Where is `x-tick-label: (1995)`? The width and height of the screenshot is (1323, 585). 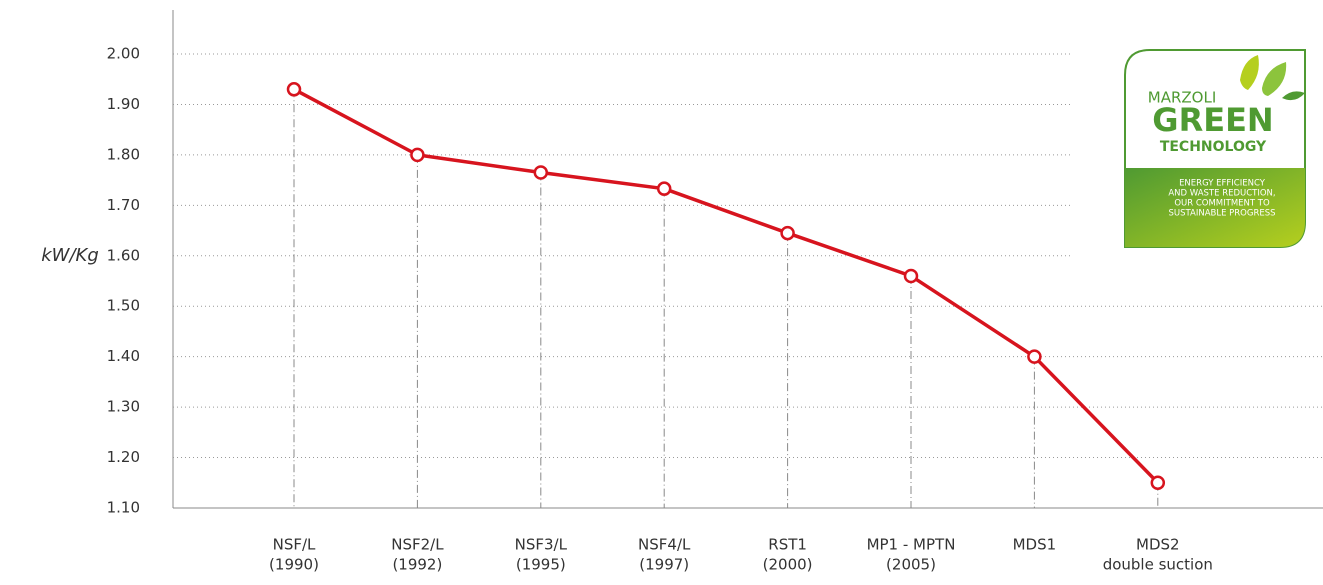 x-tick-label: (1995) is located at coordinates (541, 565).